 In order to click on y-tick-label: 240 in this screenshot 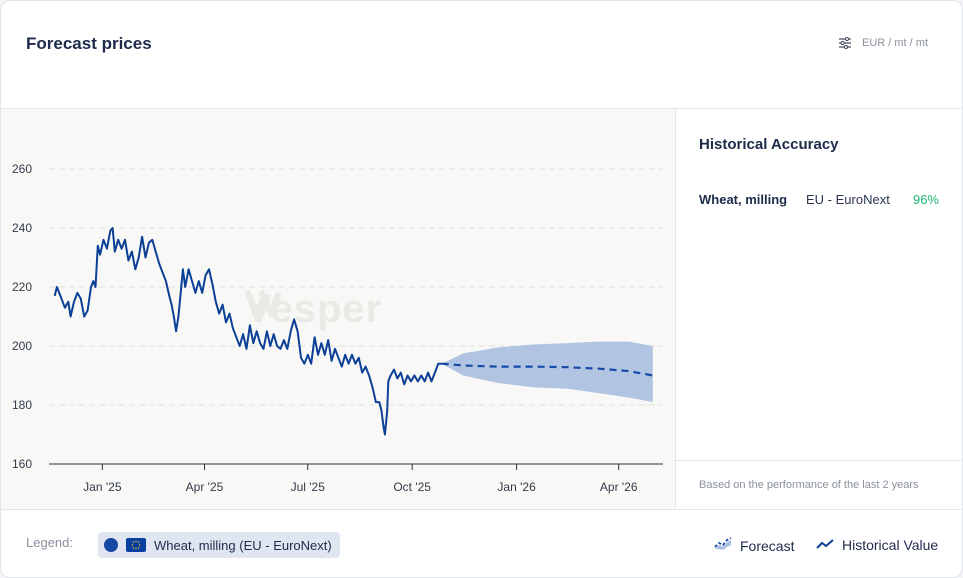, I will do `click(22, 228)`.